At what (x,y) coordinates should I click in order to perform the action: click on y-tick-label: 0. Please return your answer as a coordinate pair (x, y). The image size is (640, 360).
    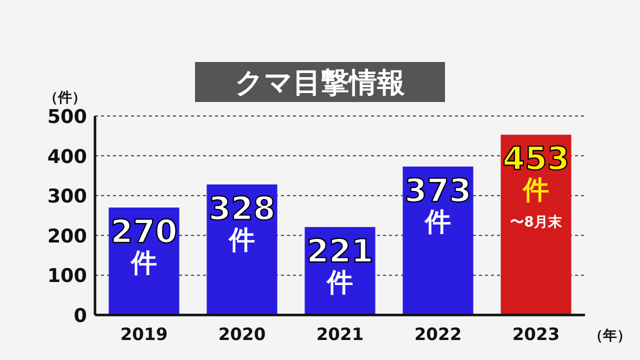
    Looking at the image, I should click on (80, 316).